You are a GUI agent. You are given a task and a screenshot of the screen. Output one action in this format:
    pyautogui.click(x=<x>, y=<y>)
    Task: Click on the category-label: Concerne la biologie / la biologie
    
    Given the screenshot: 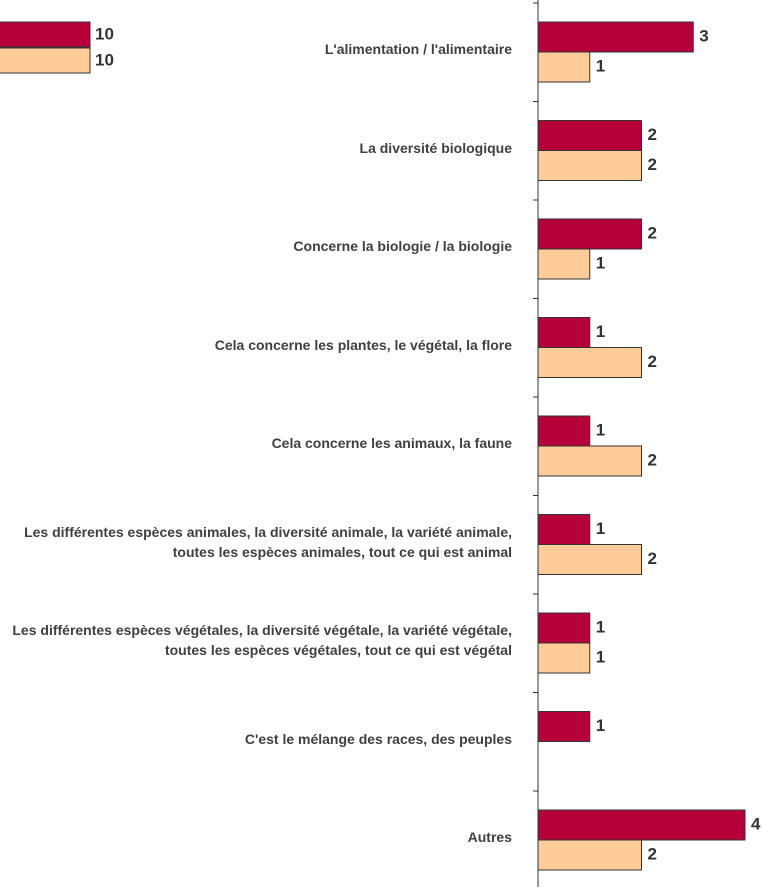 What is the action you would take?
    pyautogui.click(x=402, y=246)
    